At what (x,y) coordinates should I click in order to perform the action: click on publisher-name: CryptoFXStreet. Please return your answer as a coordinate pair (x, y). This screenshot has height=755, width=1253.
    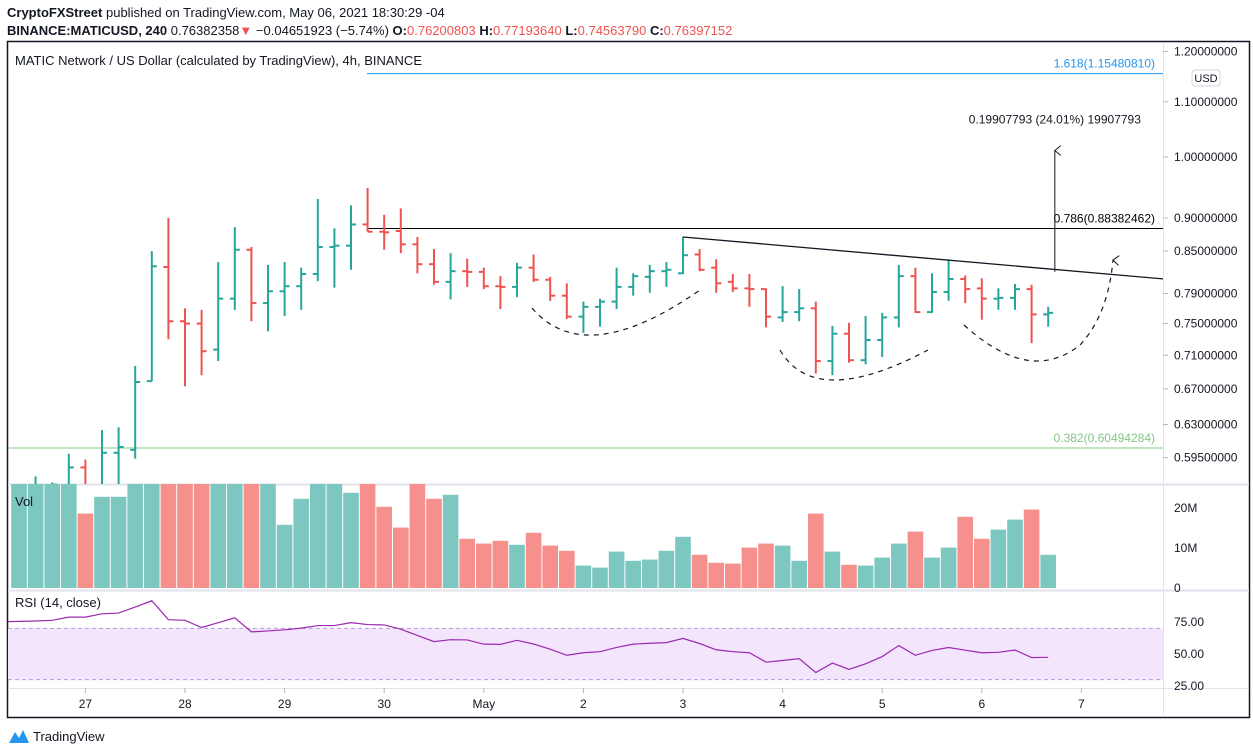
    Looking at the image, I should click on (55, 12).